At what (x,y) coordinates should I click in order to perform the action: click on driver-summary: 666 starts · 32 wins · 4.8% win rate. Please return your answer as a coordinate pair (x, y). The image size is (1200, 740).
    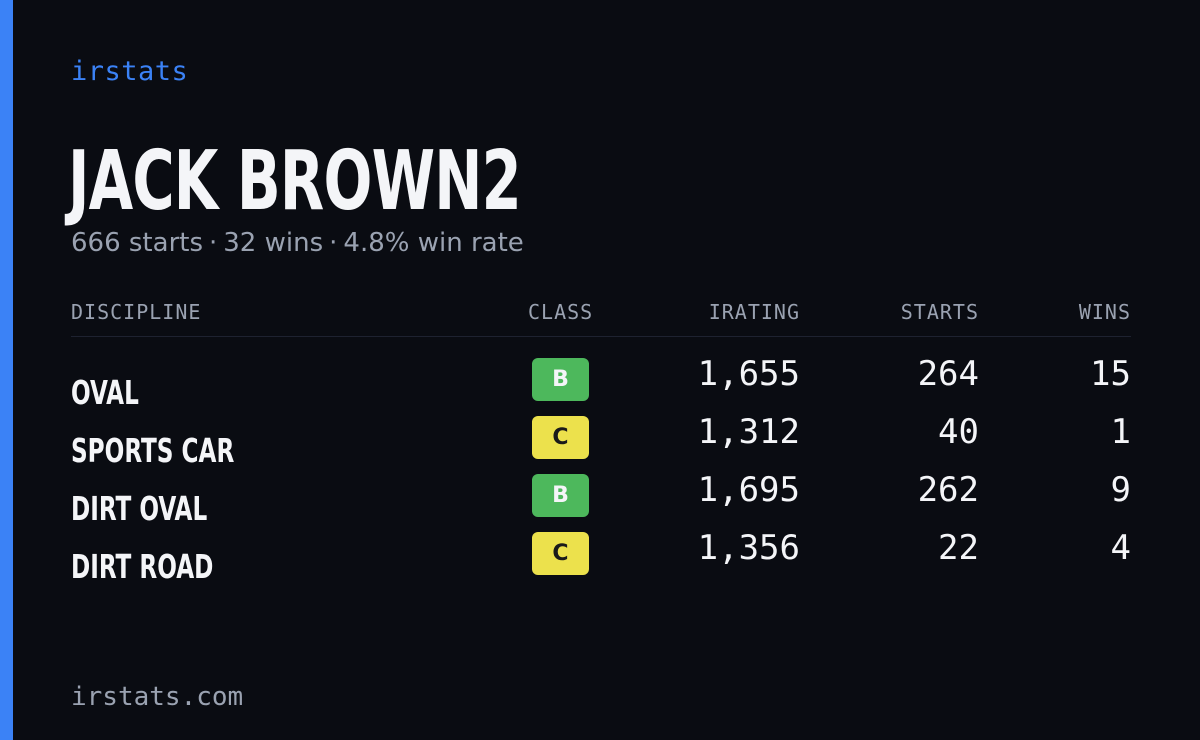
    Looking at the image, I should click on (297, 243).